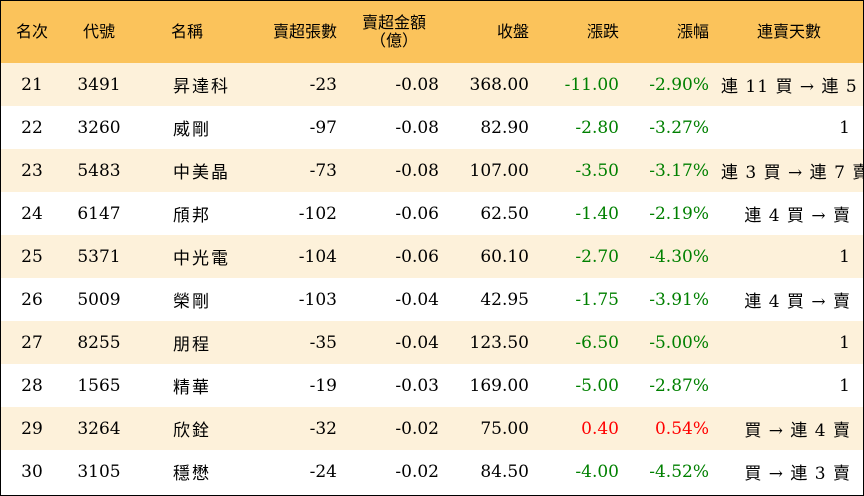 Image resolution: width=864 pixels, height=496 pixels. Describe the element at coordinates (99, 84) in the screenshot. I see `cell-code: 3491` at that location.